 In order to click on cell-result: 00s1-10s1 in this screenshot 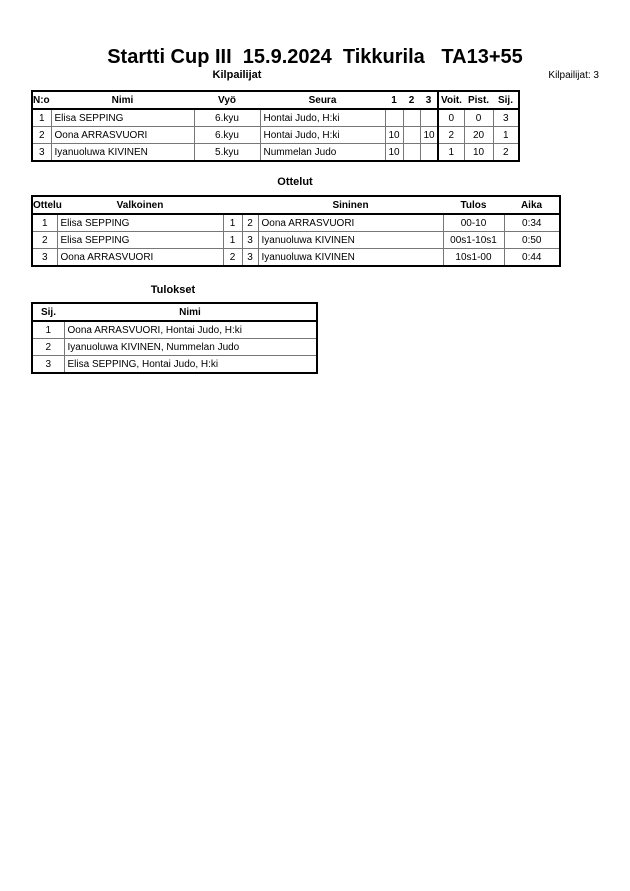, I will do `click(473, 240)`.